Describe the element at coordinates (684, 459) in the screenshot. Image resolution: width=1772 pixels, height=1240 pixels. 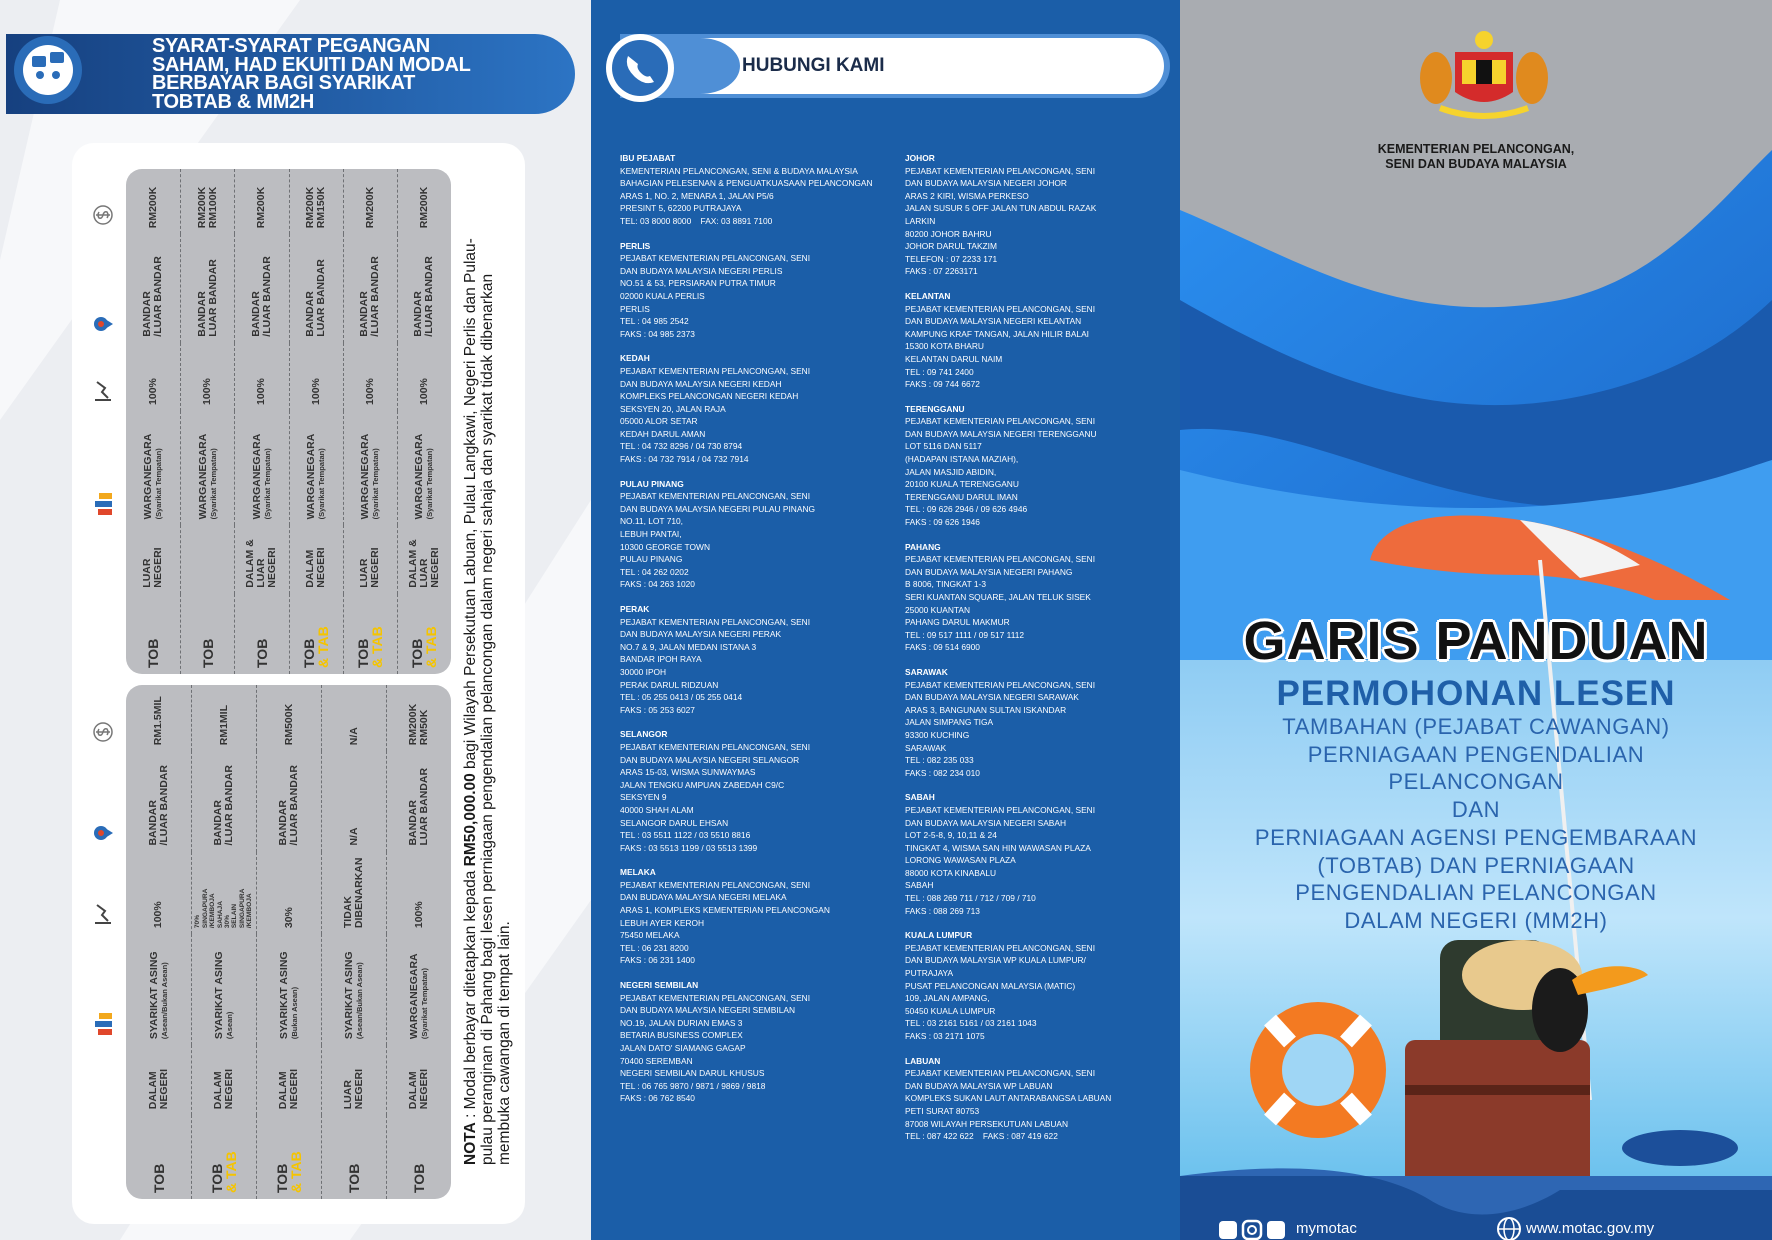
I see `office-line: FAKS : 04 732 7914 / 04 732 7914` at that location.